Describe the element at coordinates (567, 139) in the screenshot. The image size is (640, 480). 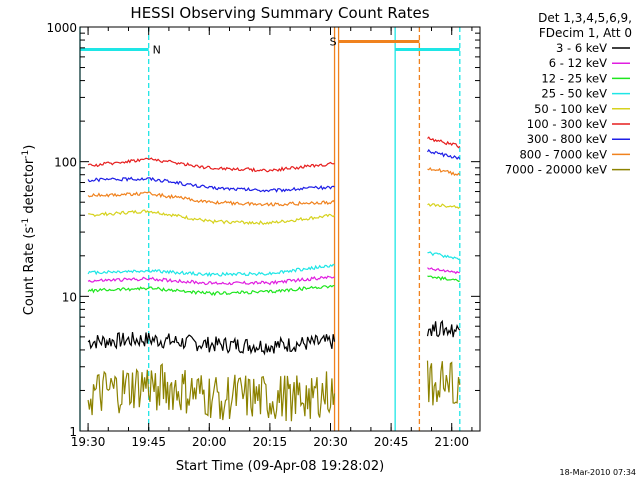
I see `legend-label-6: 300 - 800 keV` at that location.